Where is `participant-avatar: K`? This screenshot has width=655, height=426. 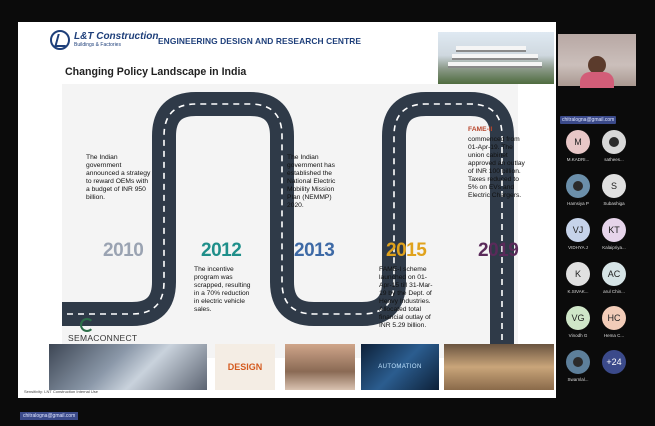
participant-avatar: K is located at coordinates (578, 274).